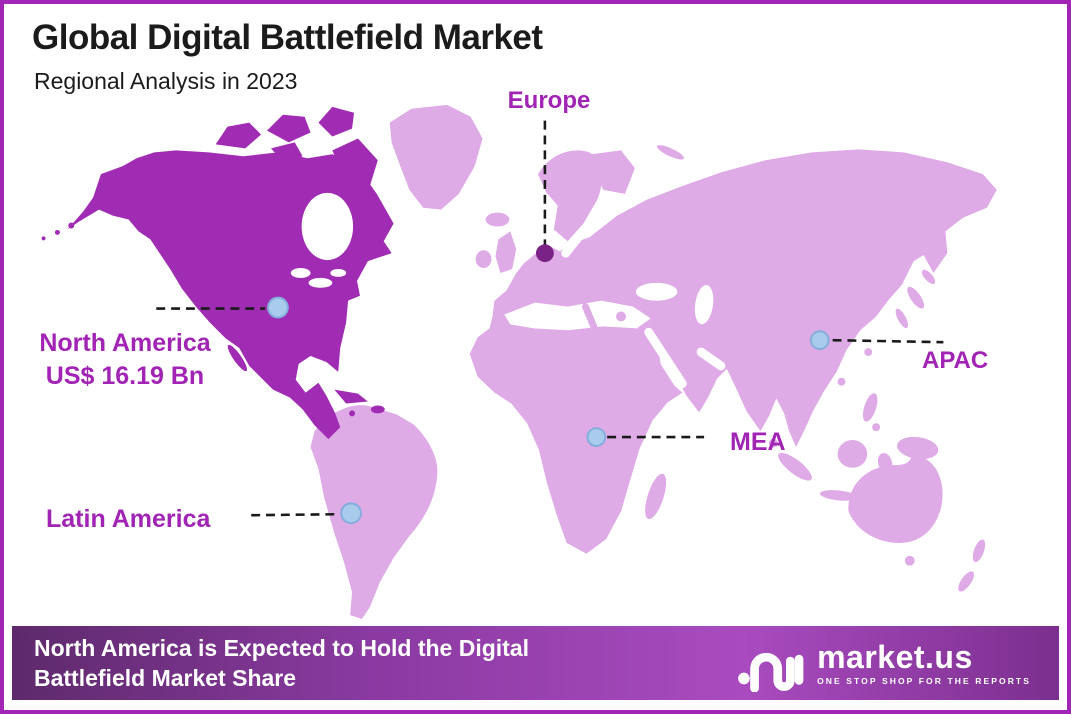 The image size is (1071, 714). I want to click on region-value-north-america: US$ 16.19 Bn, so click(125, 376).